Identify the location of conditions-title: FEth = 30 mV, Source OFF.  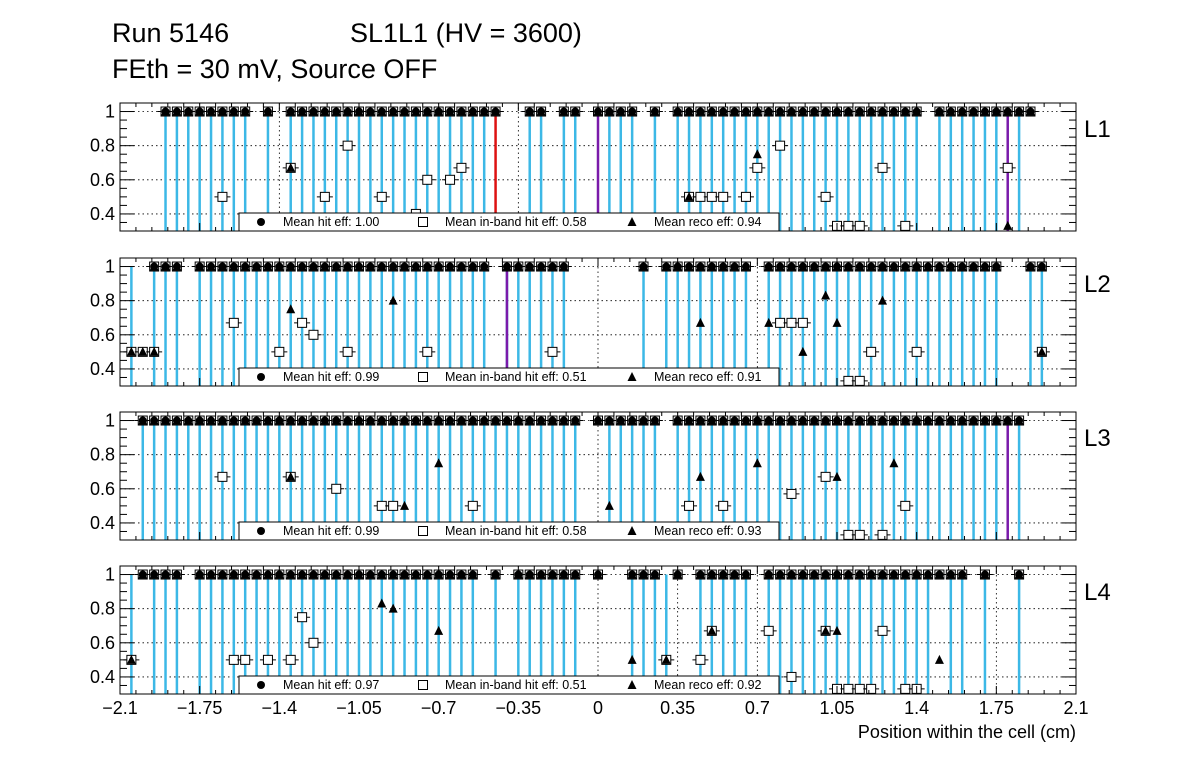
(274, 69).